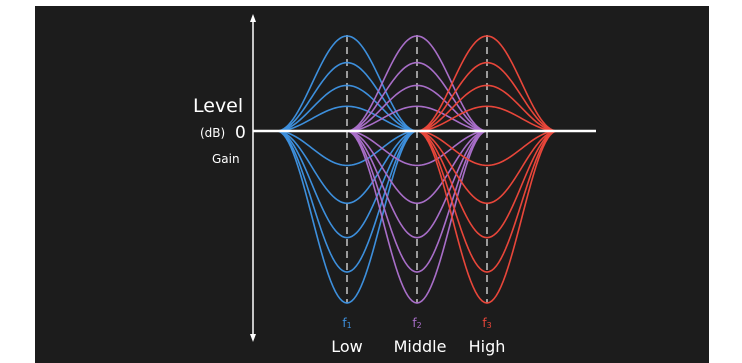 The image size is (742, 363). I want to click on y-axis-zero-label: 0, so click(240, 133).